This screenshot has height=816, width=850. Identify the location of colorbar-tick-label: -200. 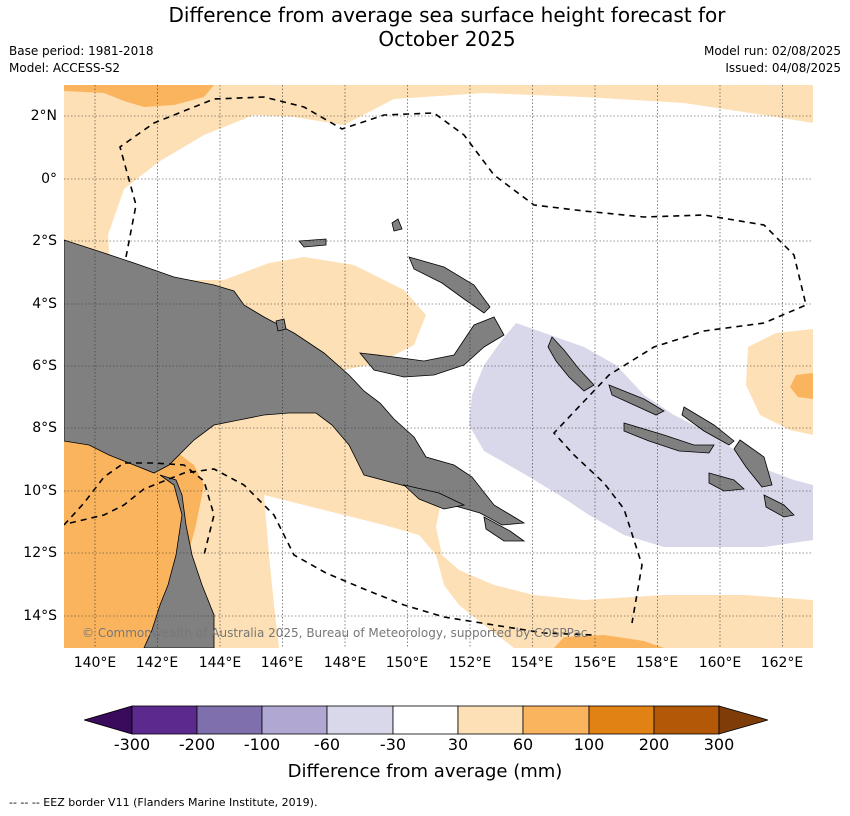
(197, 744).